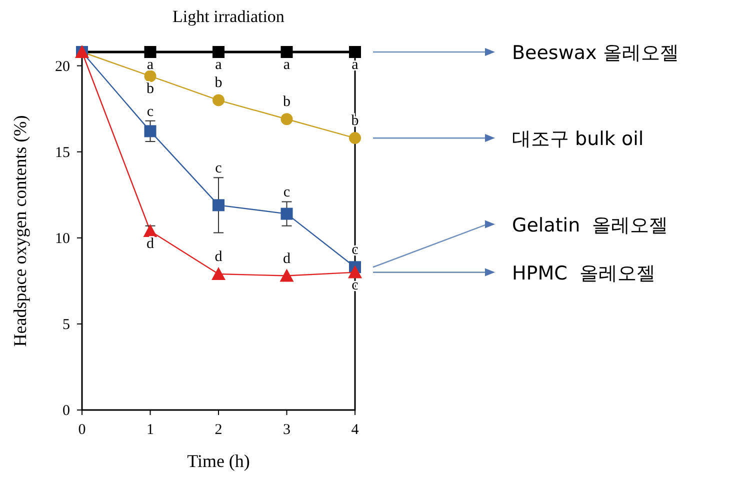 The width and height of the screenshot is (738, 477). What do you see at coordinates (218, 430) in the screenshot?
I see `x-tick-label: 2` at bounding box center [218, 430].